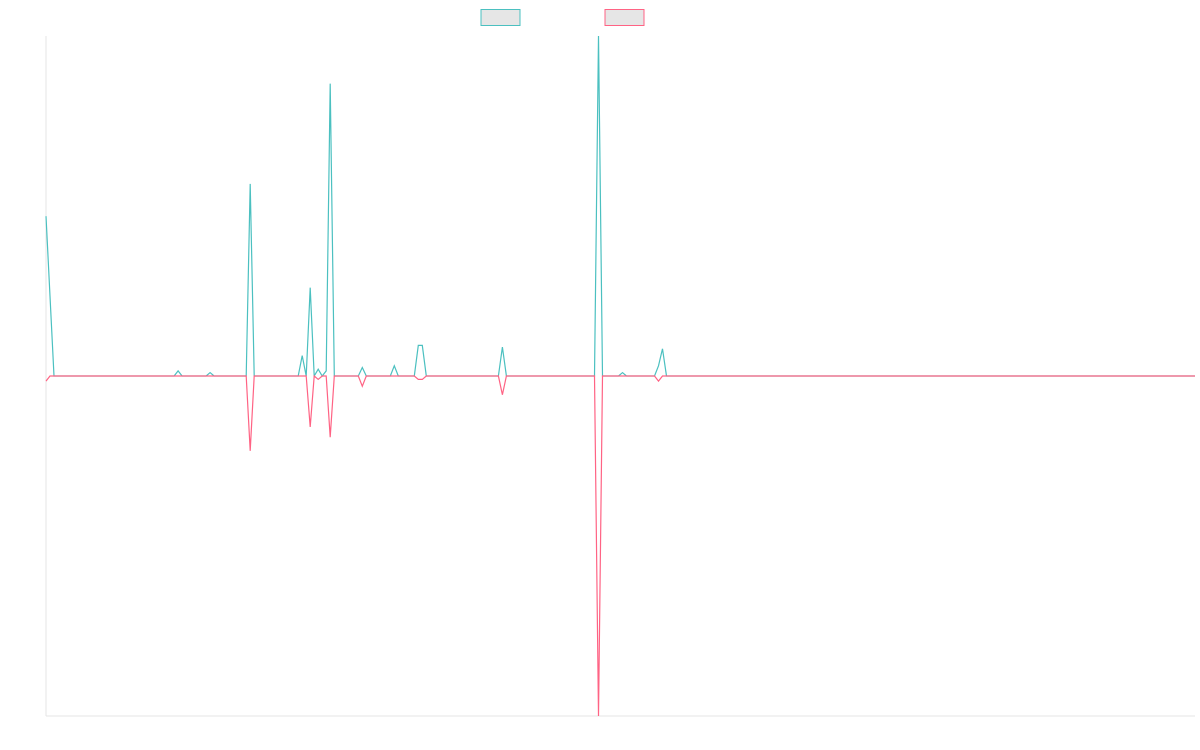 The width and height of the screenshot is (1200, 750). I want to click on legend, so click(562, 17).